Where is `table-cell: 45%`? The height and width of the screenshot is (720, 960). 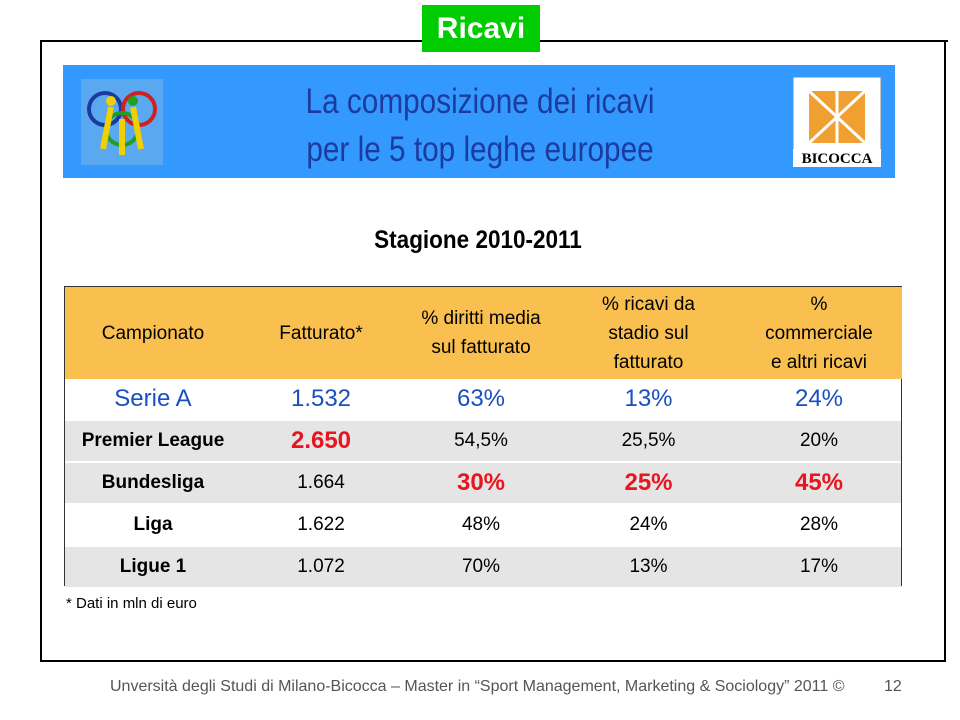
table-cell: 45% is located at coordinates (819, 482).